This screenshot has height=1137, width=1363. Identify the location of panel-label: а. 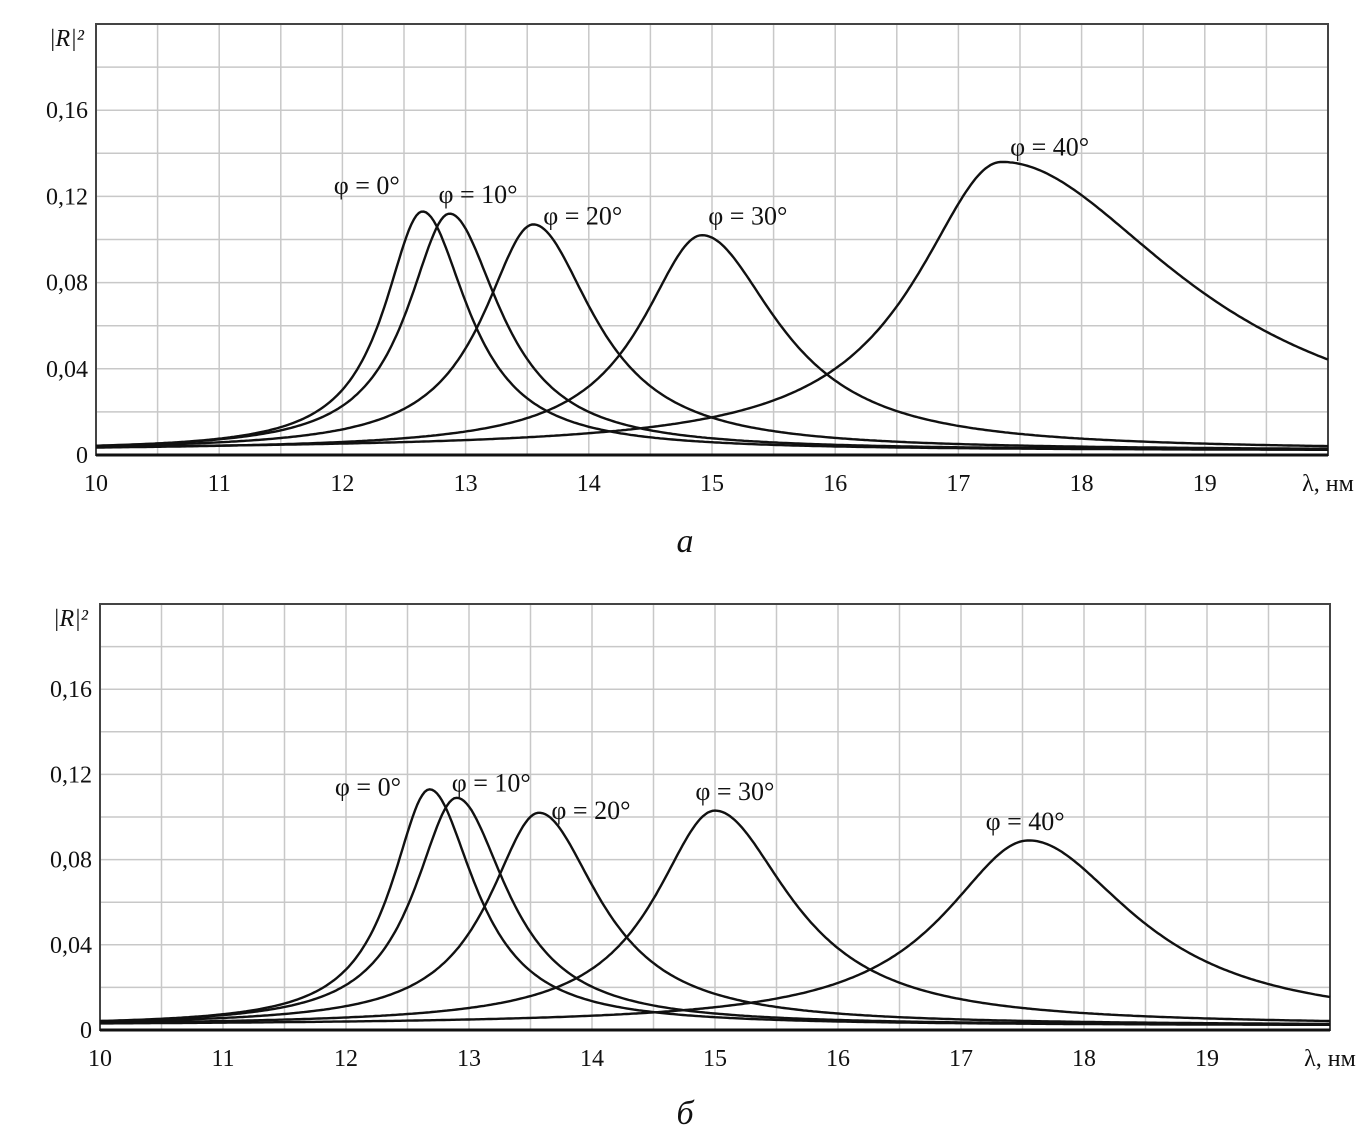
(685, 541).